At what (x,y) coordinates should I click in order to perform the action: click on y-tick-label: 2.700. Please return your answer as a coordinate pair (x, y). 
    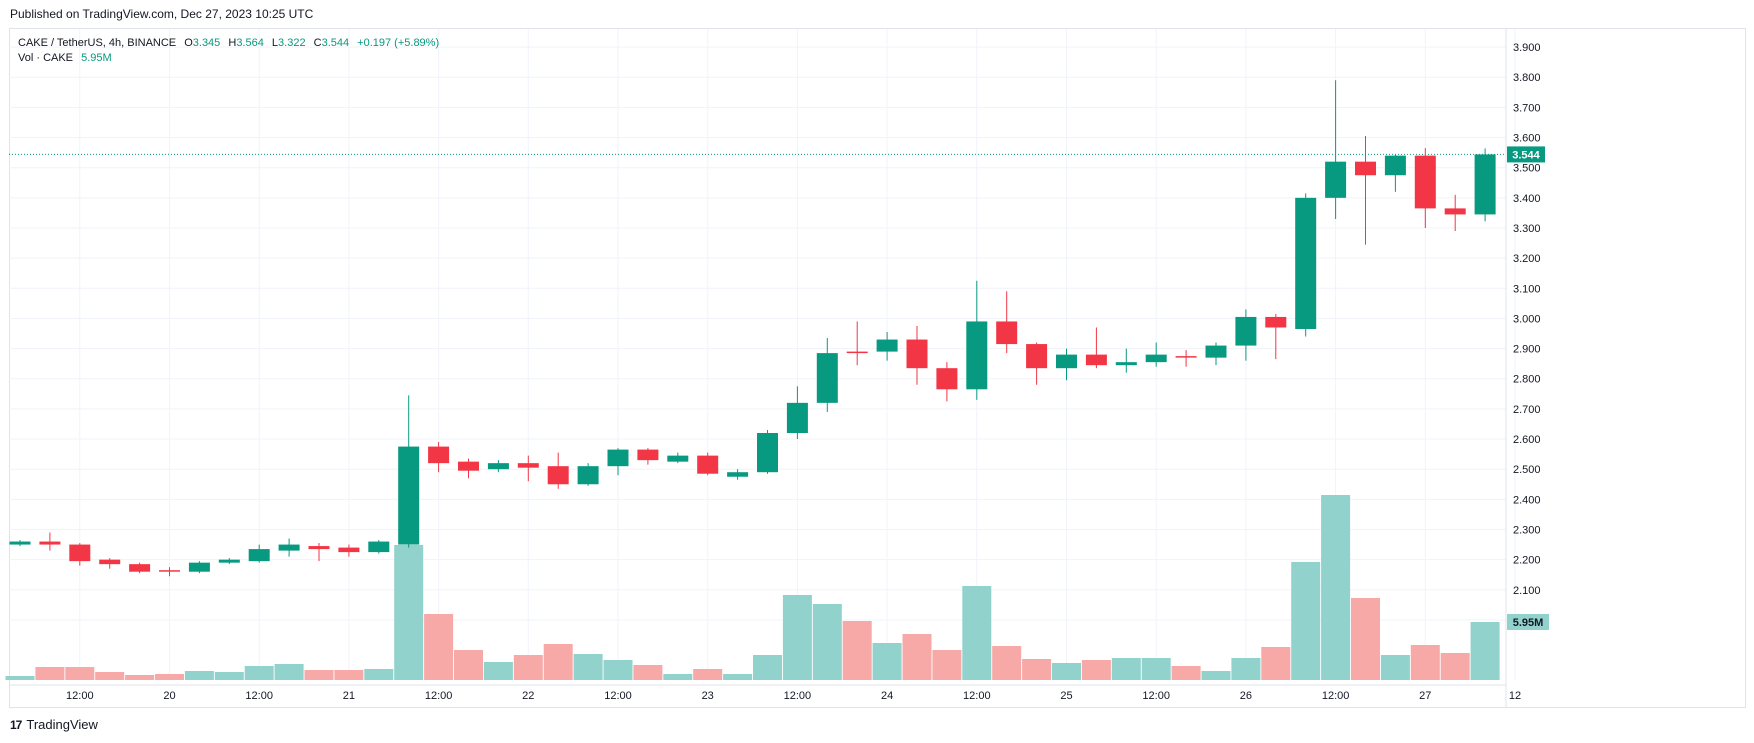
    Looking at the image, I should click on (1527, 410).